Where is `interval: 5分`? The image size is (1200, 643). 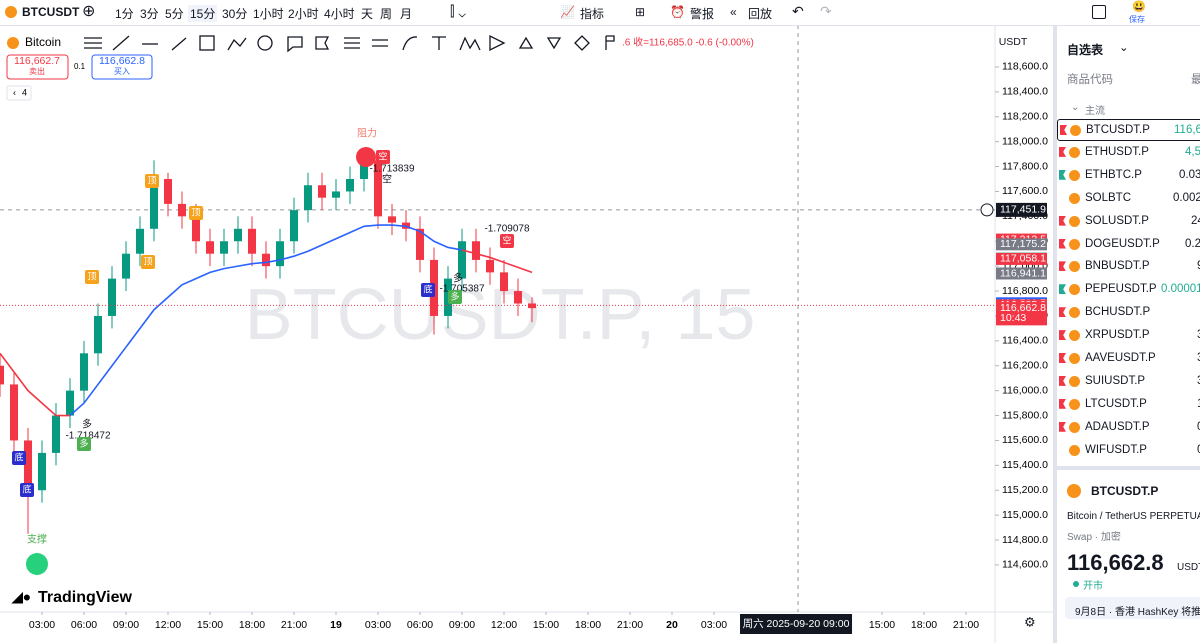 interval: 5分 is located at coordinates (174, 14).